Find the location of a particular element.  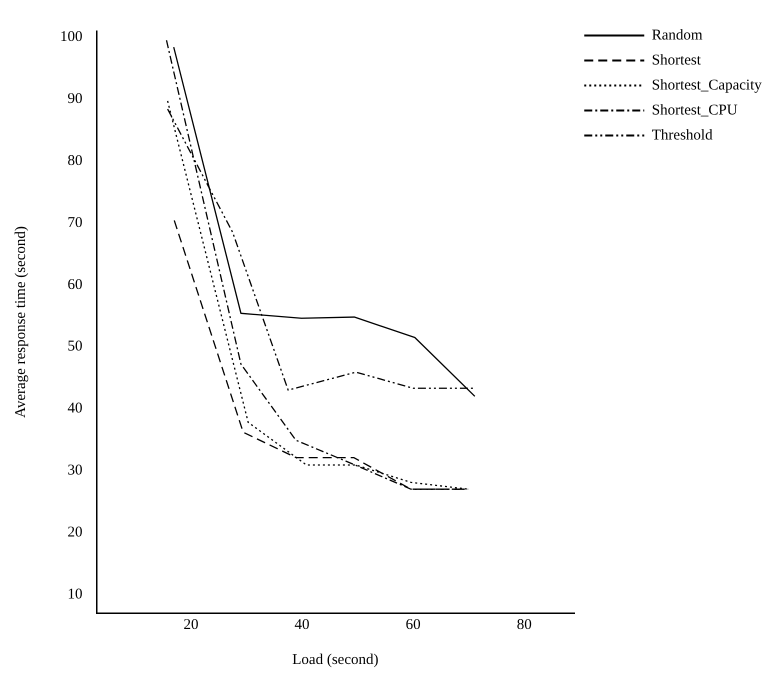

y-tick-label: 40 is located at coordinates (75, 408).